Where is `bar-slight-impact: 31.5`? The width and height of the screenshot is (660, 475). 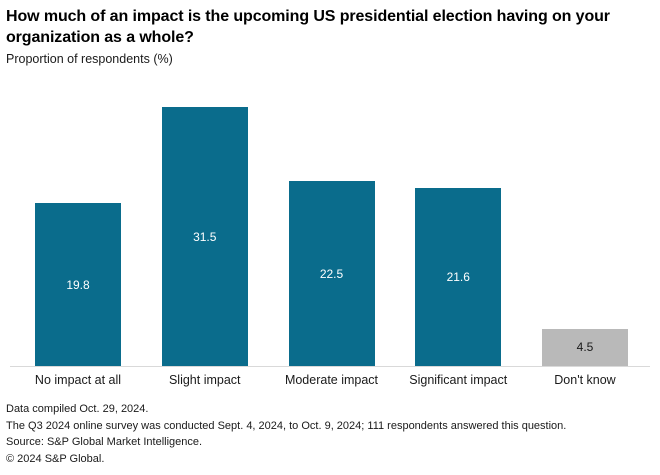
bar-slight-impact: 31.5 is located at coordinates (204, 236).